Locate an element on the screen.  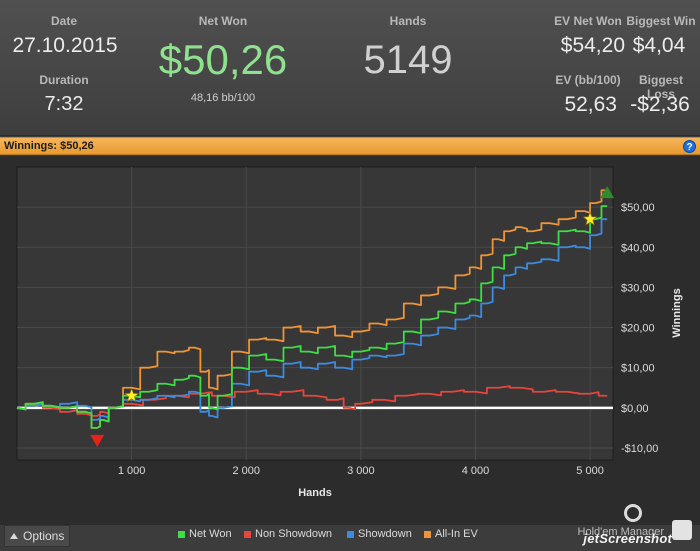
x-axis-label: Hands is located at coordinates (315, 493).